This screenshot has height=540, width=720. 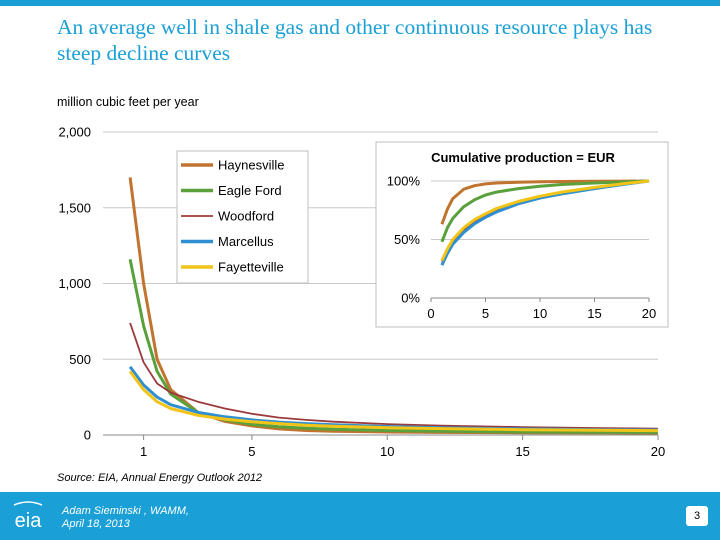 I want to click on series-line-marcellus, so click(x=393, y=398).